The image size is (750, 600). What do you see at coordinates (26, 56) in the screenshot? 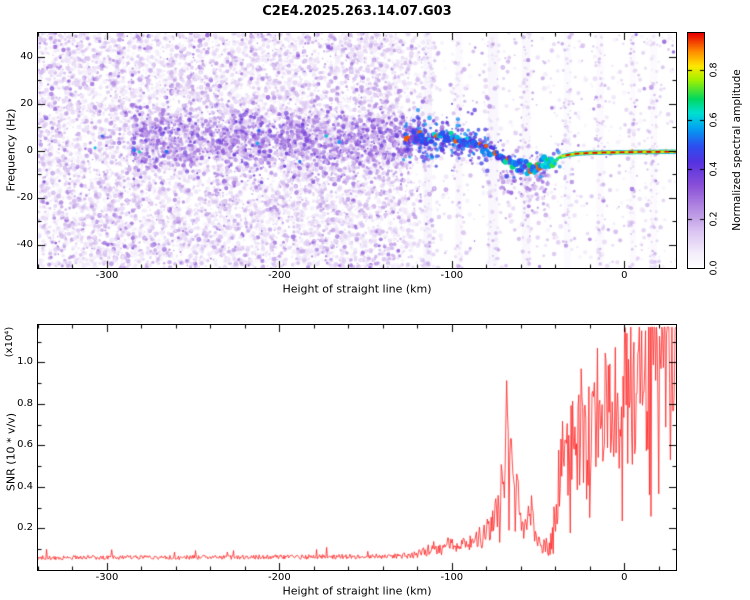
I see `spec-y-tick-label: 40` at bounding box center [26, 56].